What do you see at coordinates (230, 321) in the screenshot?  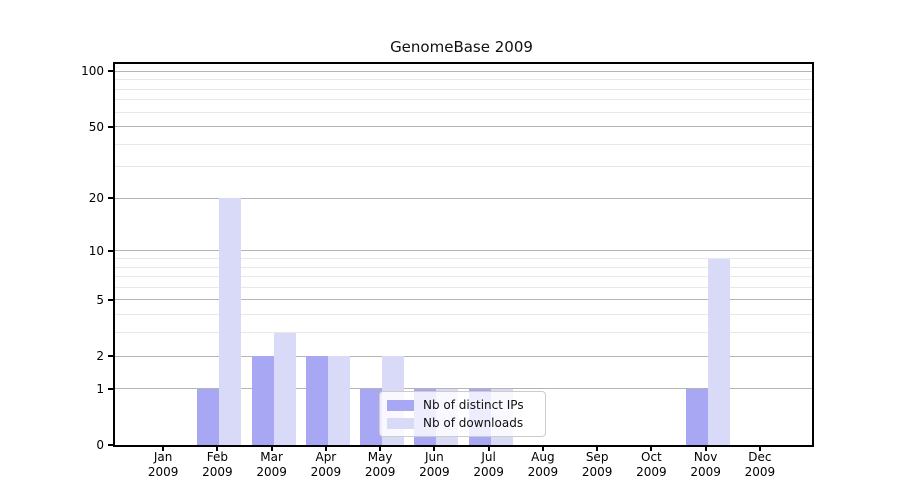 I see `bar-downloads-feb` at bounding box center [230, 321].